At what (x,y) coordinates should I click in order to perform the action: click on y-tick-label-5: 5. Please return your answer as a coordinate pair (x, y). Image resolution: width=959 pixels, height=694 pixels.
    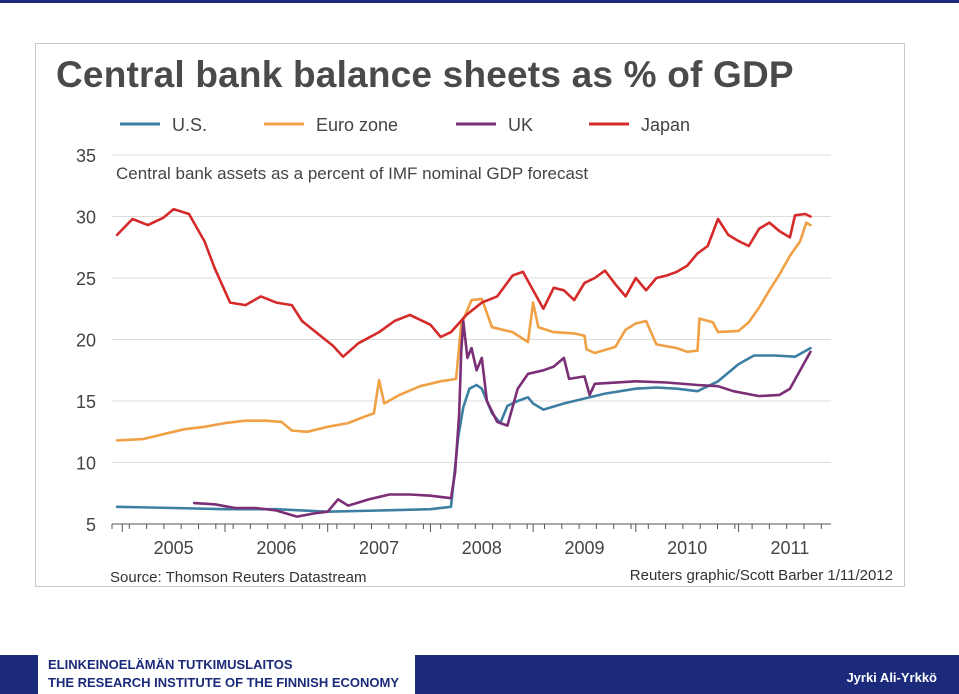
    Looking at the image, I should click on (91, 525).